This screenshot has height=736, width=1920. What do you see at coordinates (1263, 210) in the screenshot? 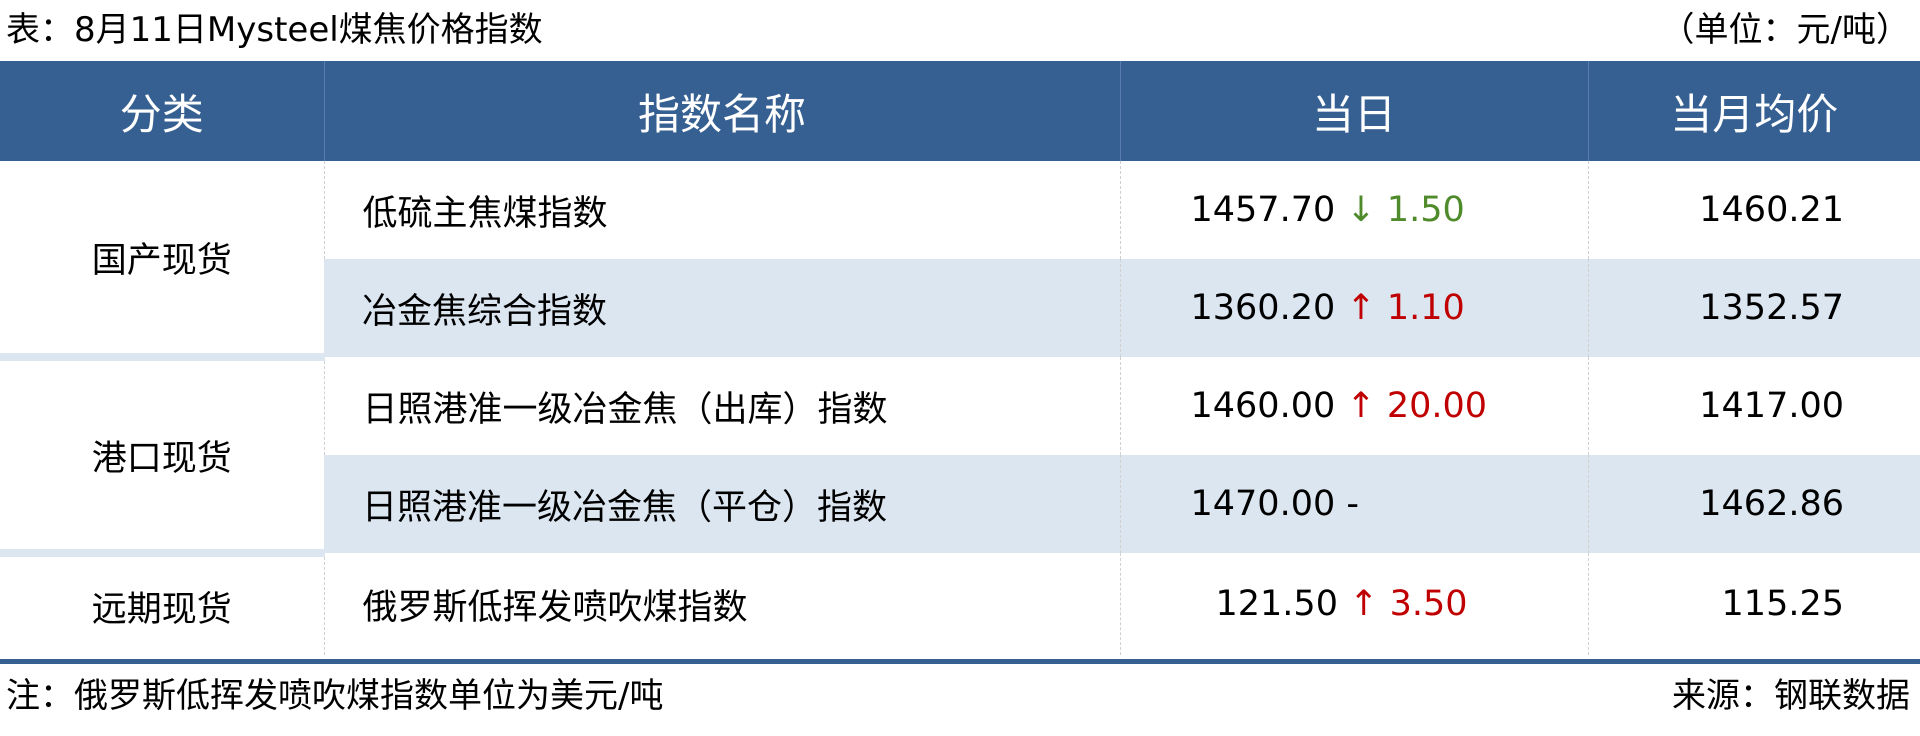
I see `today-price: 1457.70` at bounding box center [1263, 210].